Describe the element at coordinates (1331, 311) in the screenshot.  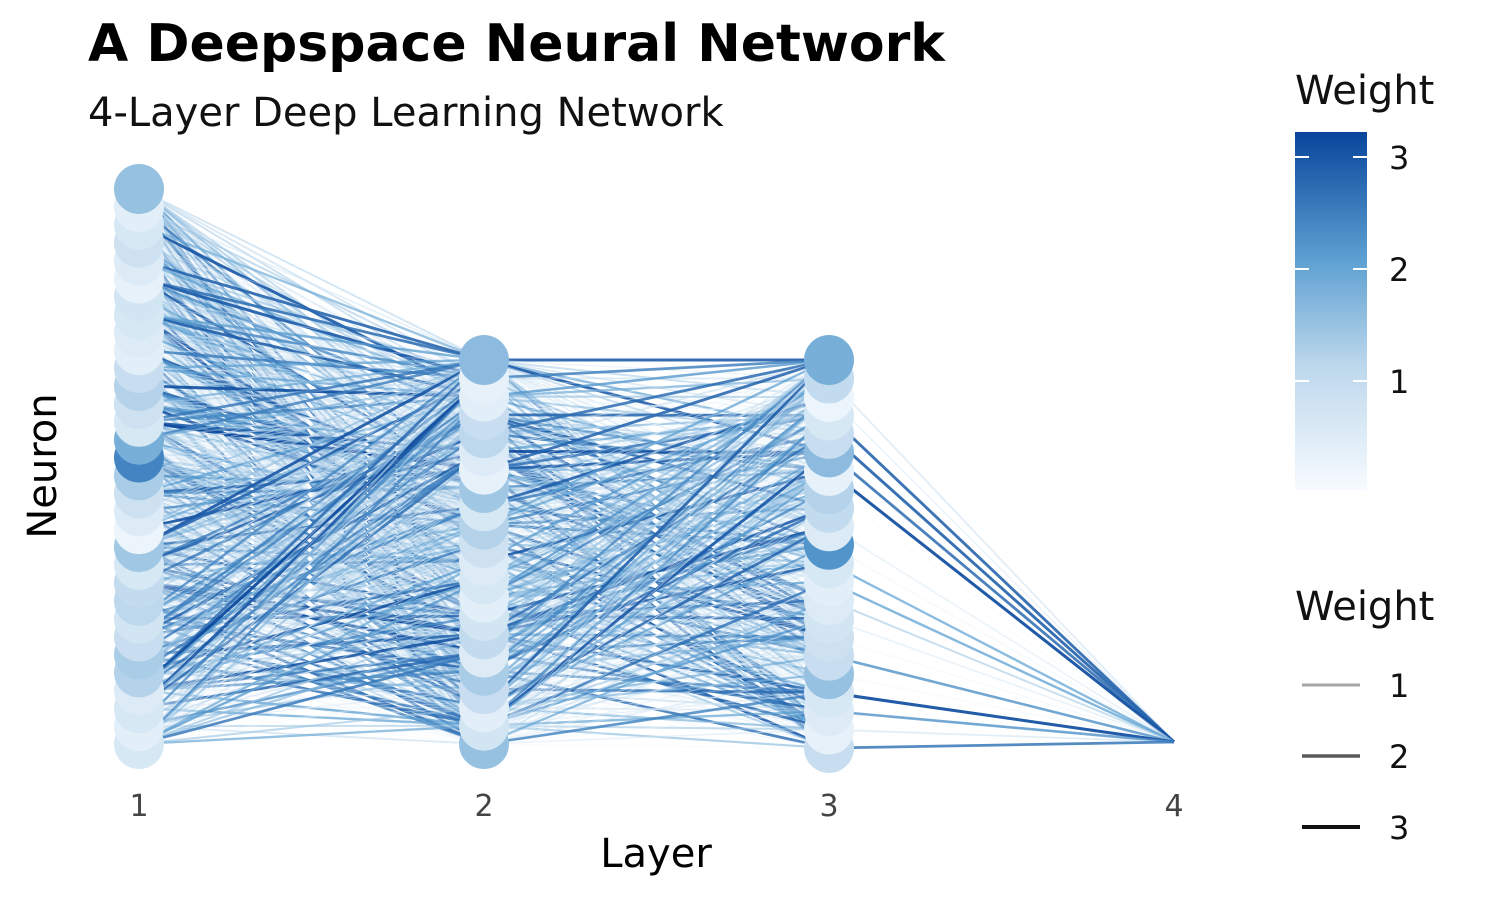
I see `color-legend-bar` at that location.